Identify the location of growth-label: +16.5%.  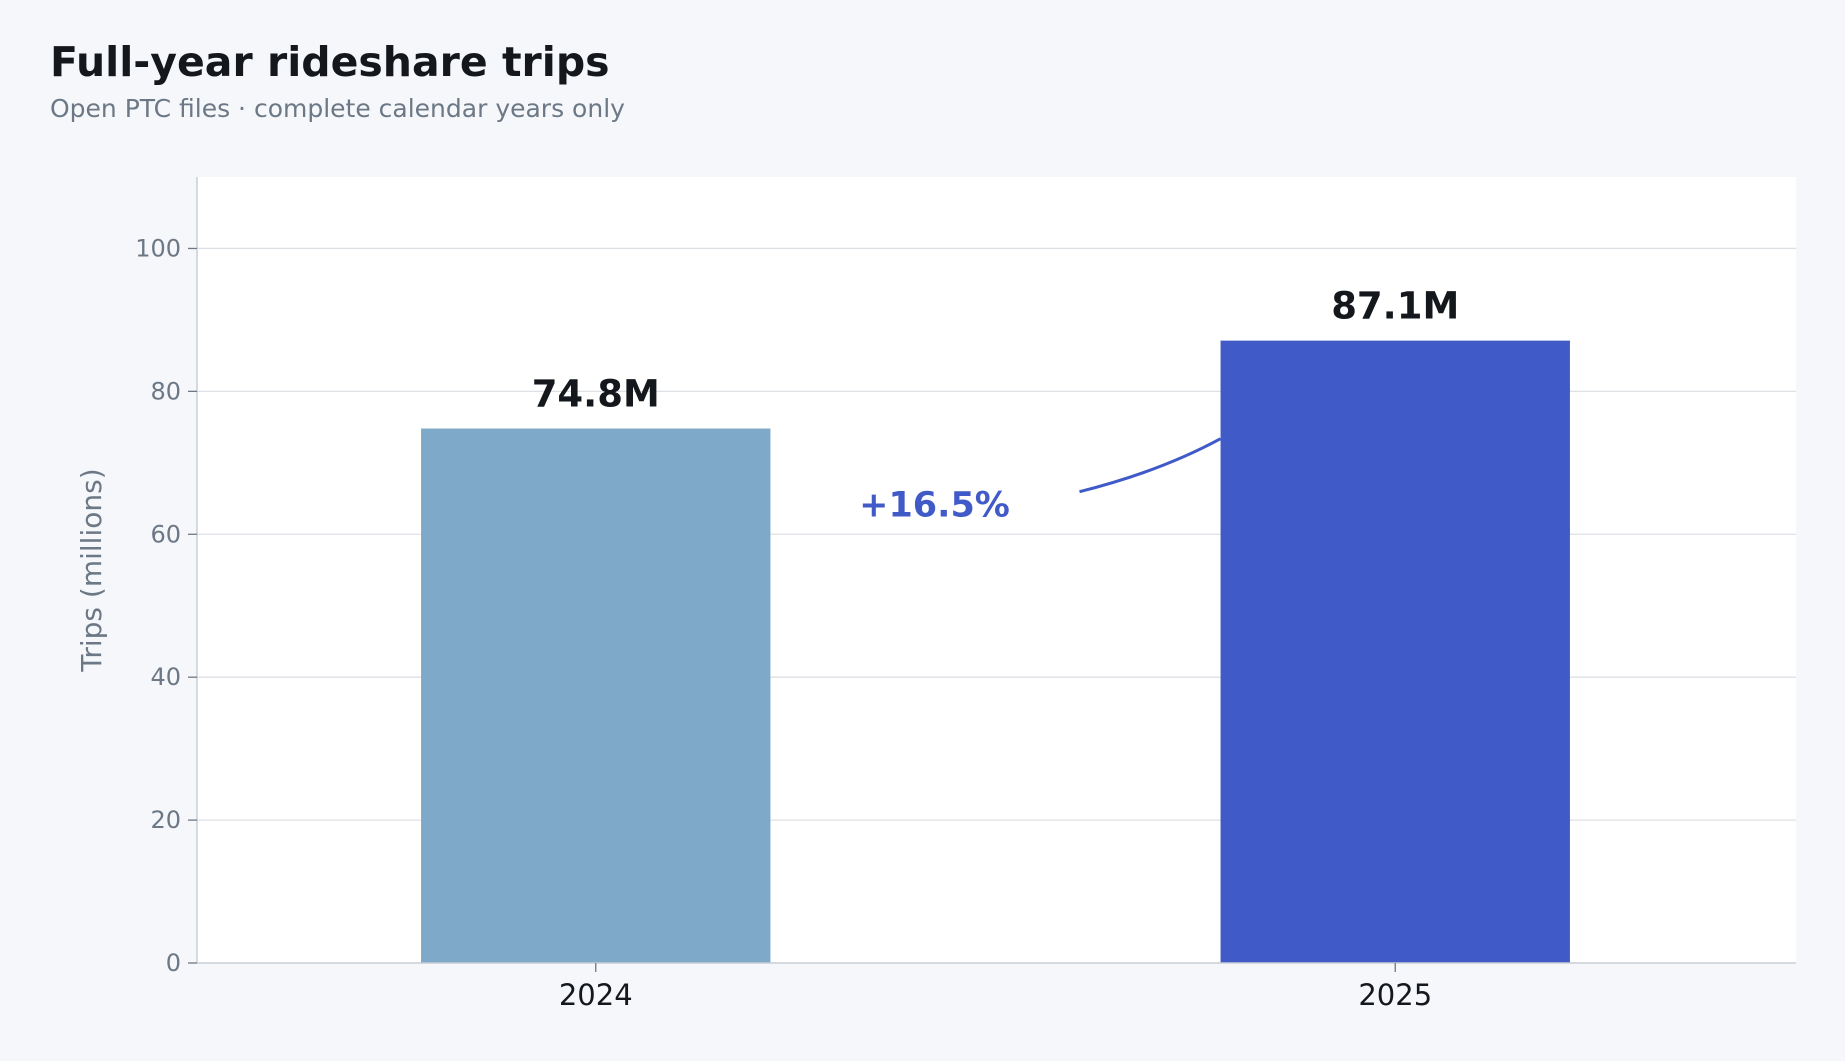
(934, 506).